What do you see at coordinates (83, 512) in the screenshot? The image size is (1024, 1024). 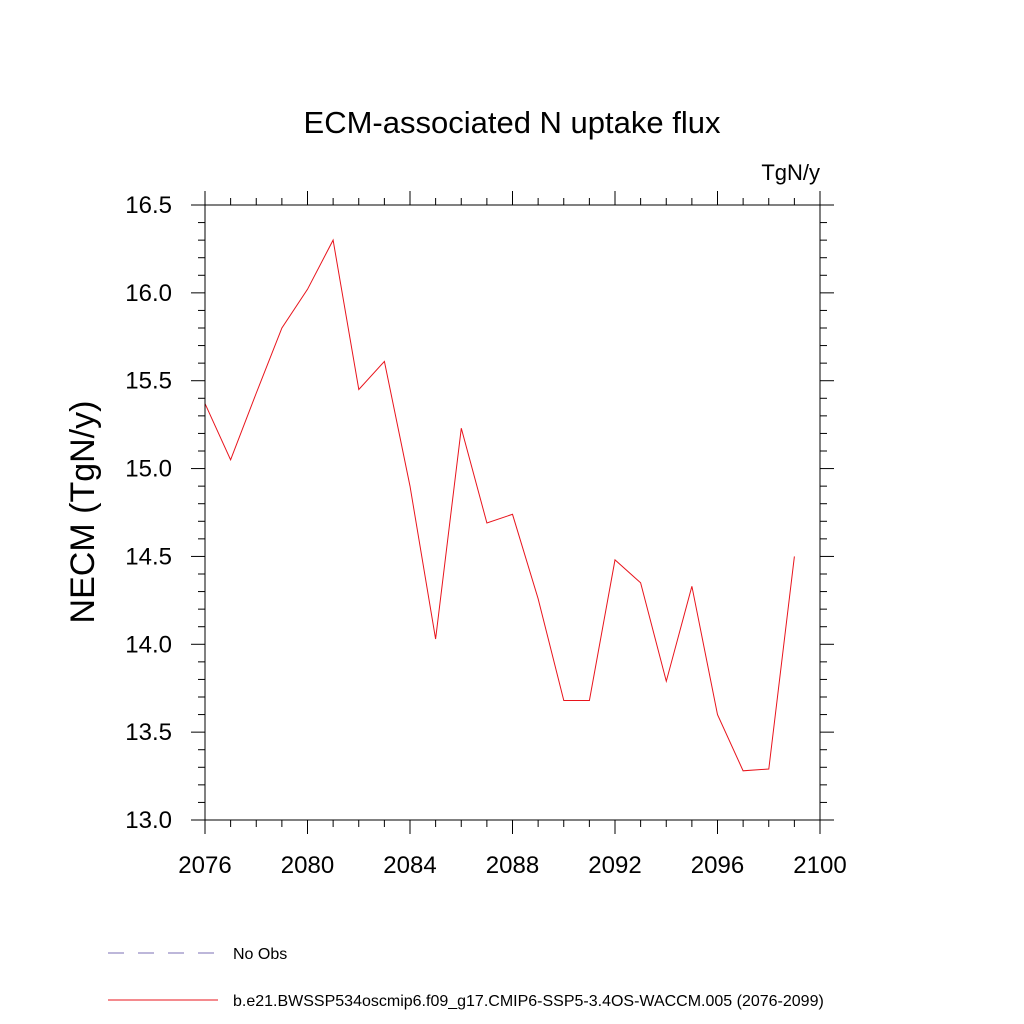 I see `y-axis-label: NECM (TgN/y)` at bounding box center [83, 512].